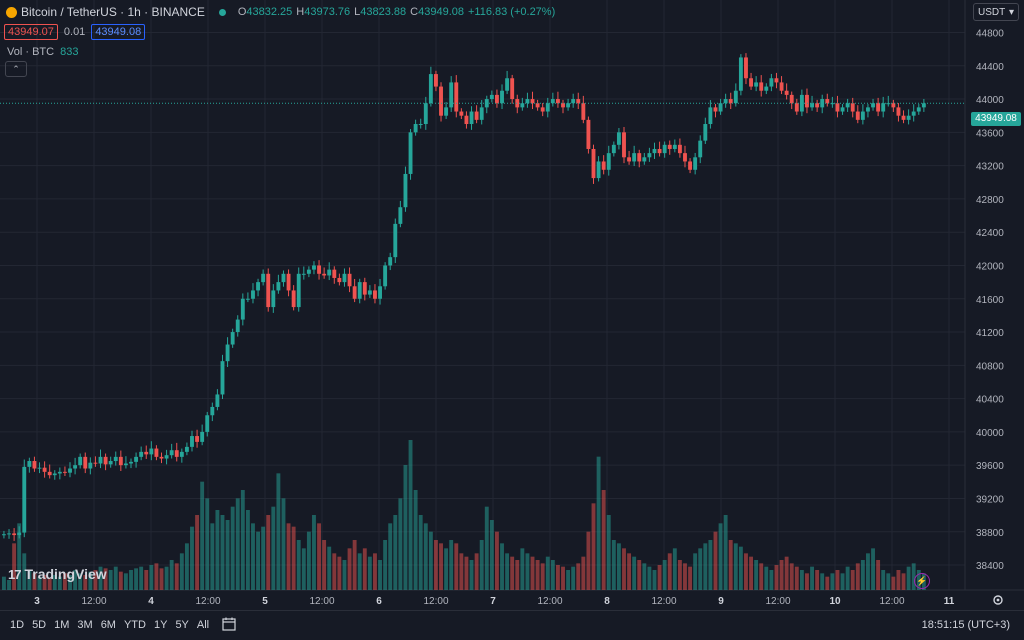 Image resolution: width=1024 pixels, height=640 pixels. I want to click on range-button-1m: 1M, so click(62, 625).